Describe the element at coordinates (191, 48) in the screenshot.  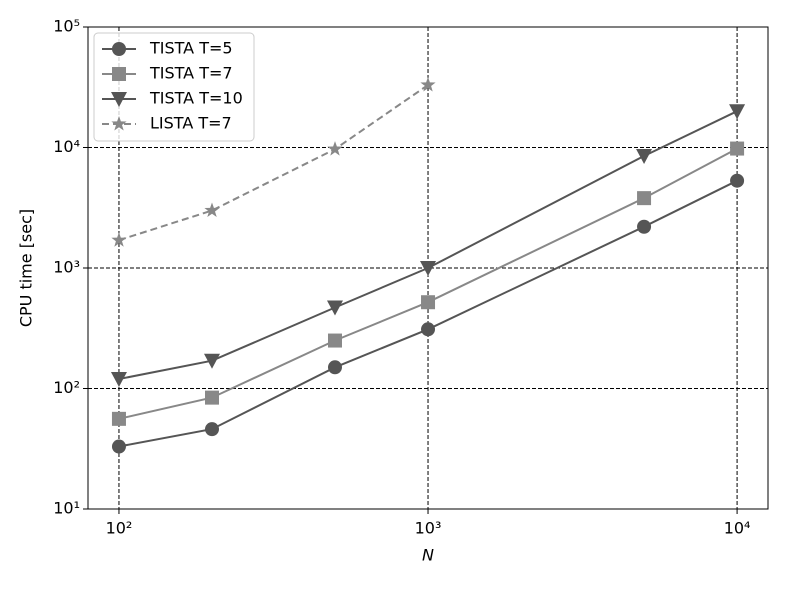
I see `legend-label: TISTA T=5` at that location.